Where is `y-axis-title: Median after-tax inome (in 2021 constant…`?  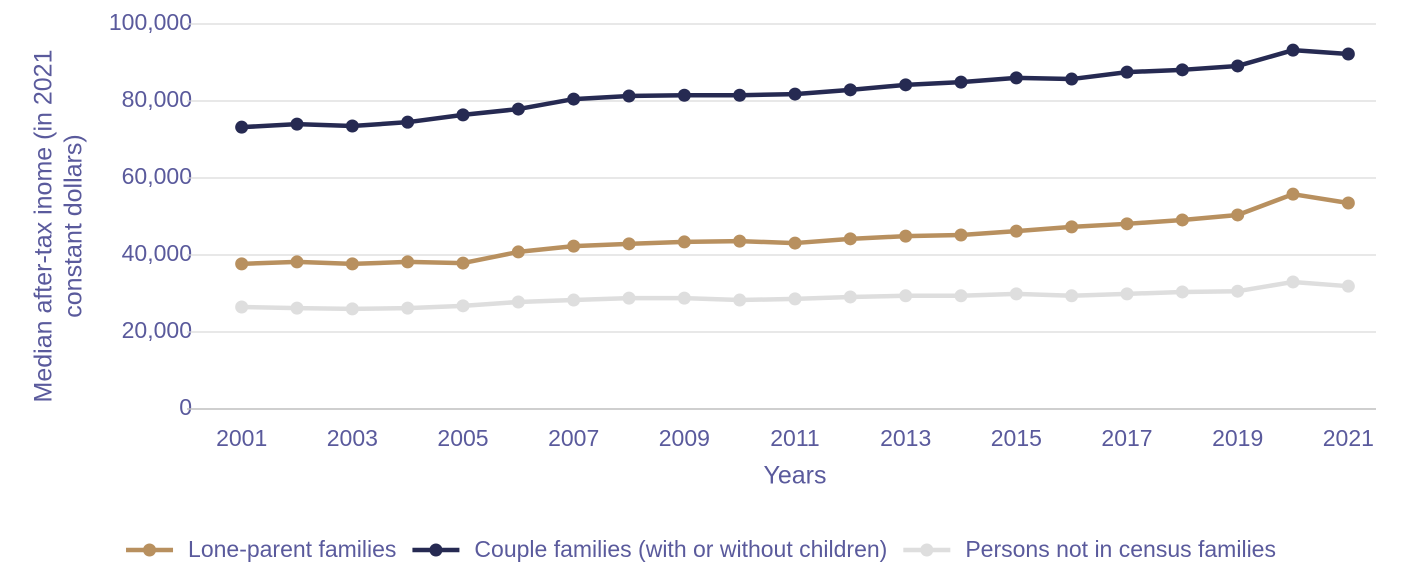 y-axis-title: Median after-tax inome (in 2021 constant… is located at coordinates (59, 226).